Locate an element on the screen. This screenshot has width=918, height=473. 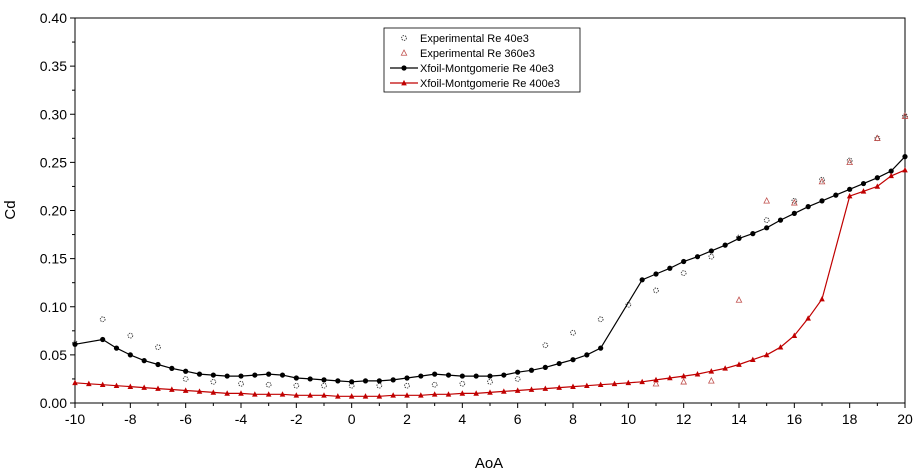
x-tick-label: 20 is located at coordinates (905, 419).